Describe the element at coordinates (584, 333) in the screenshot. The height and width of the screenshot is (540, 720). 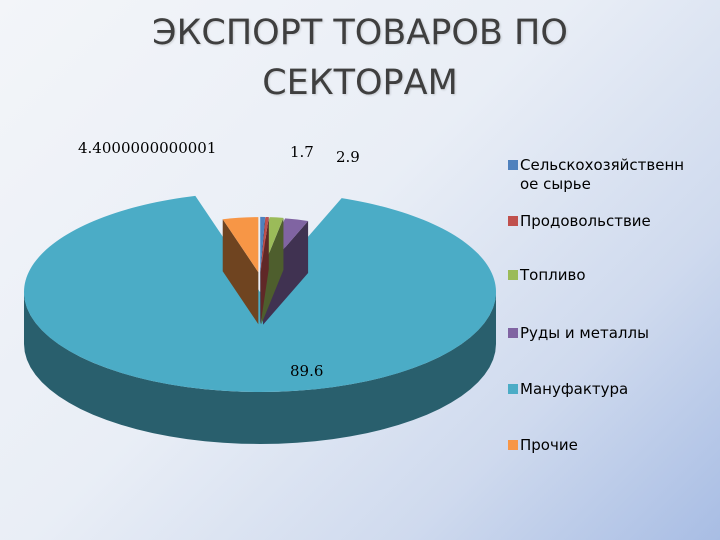
I see `legend-label-ores-metals: Руды и металлы` at that location.